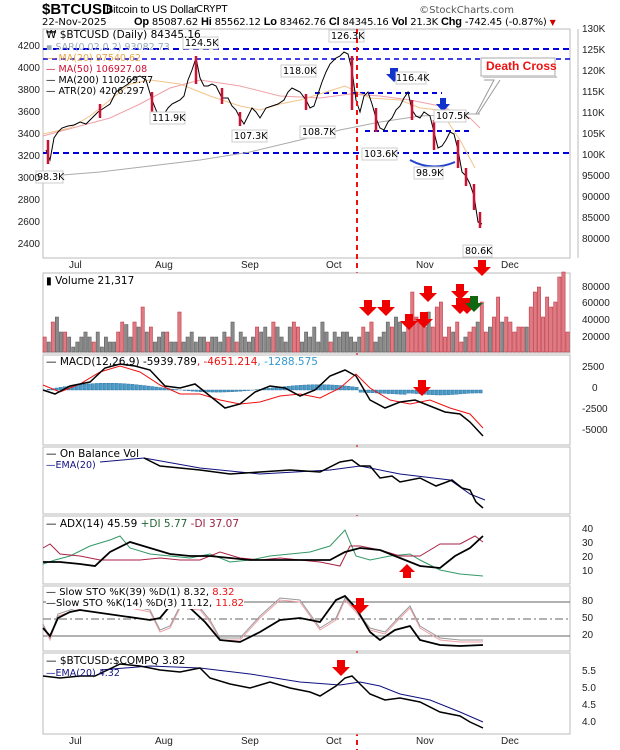 Image resolution: width=620 pixels, height=750 pixels. What do you see at coordinates (596, 197) in the screenshot?
I see `right-axis-tick: 90000` at bounding box center [596, 197].